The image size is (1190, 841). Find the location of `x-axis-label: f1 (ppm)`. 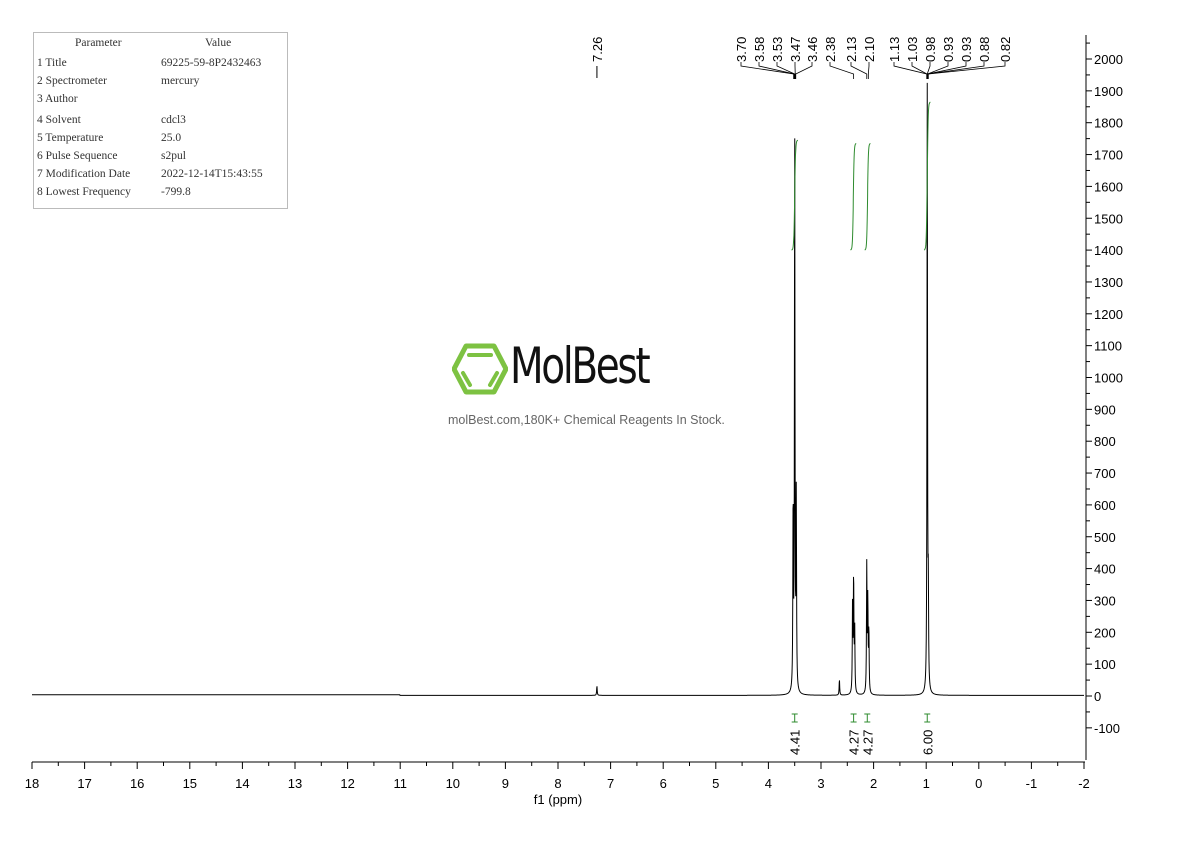

x-axis-label: f1 (ppm) is located at coordinates (558, 799).